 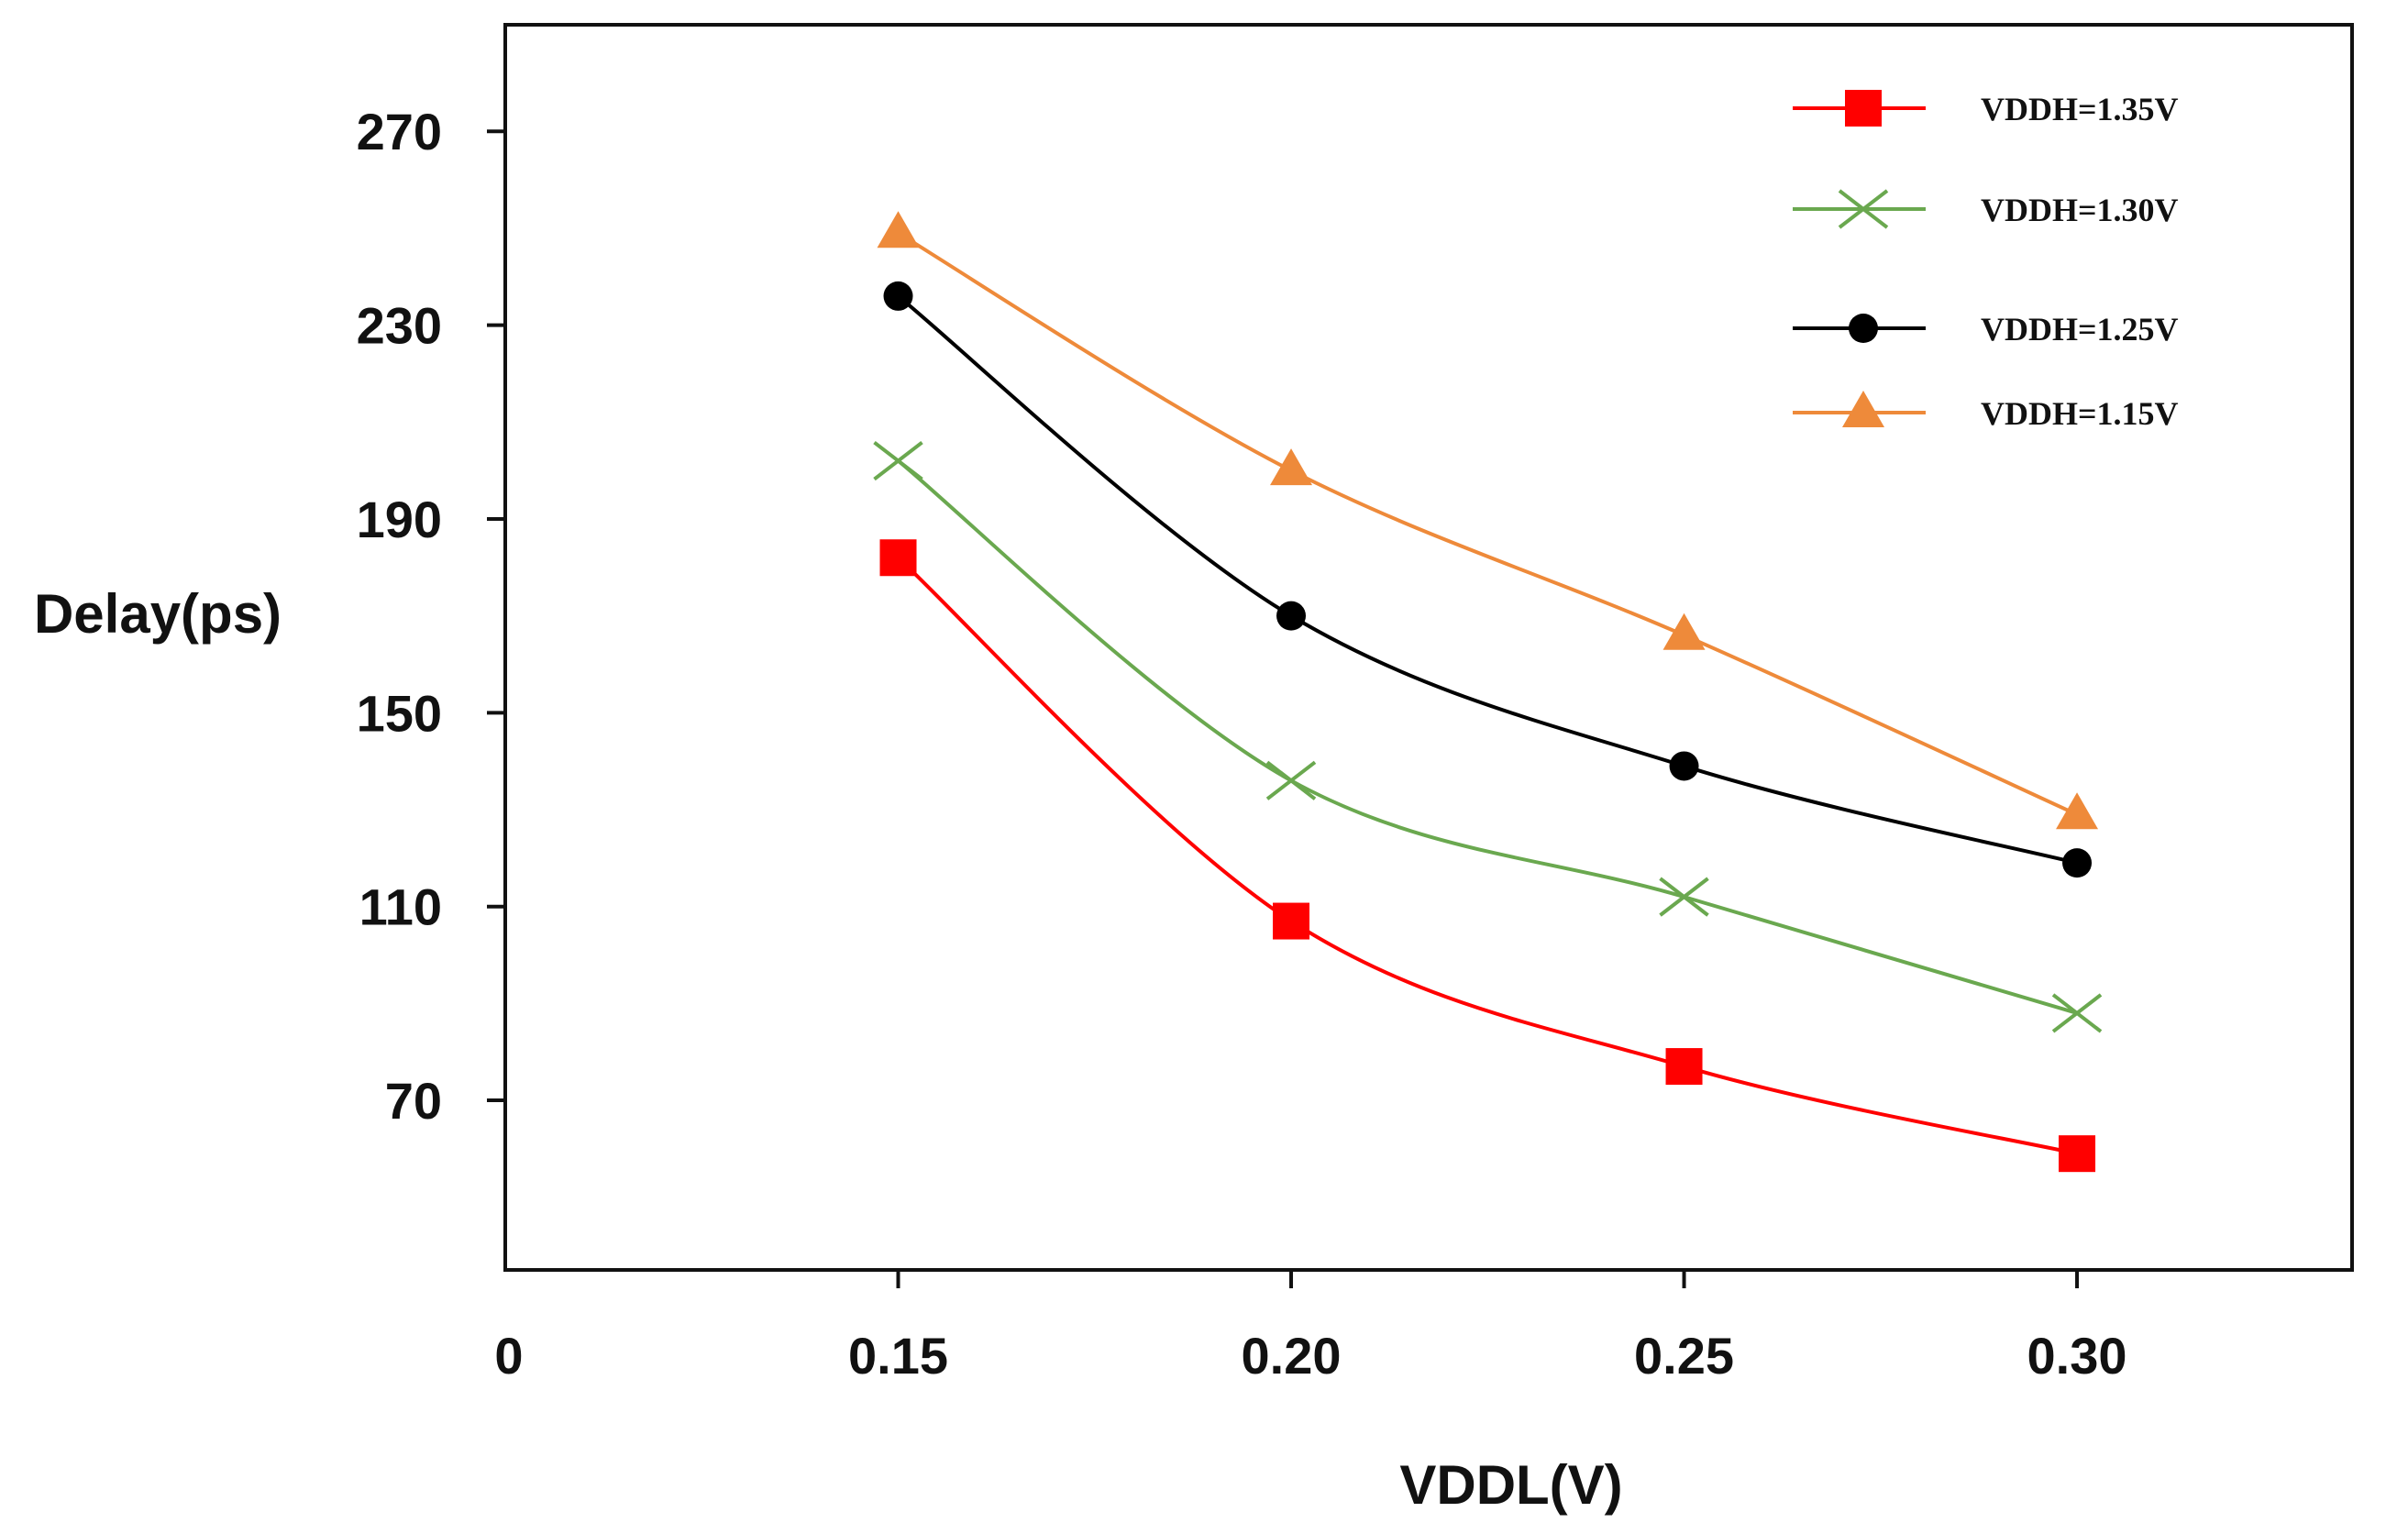 What do you see at coordinates (2077, 1356) in the screenshot?
I see `x-tick-label: 0.30` at bounding box center [2077, 1356].